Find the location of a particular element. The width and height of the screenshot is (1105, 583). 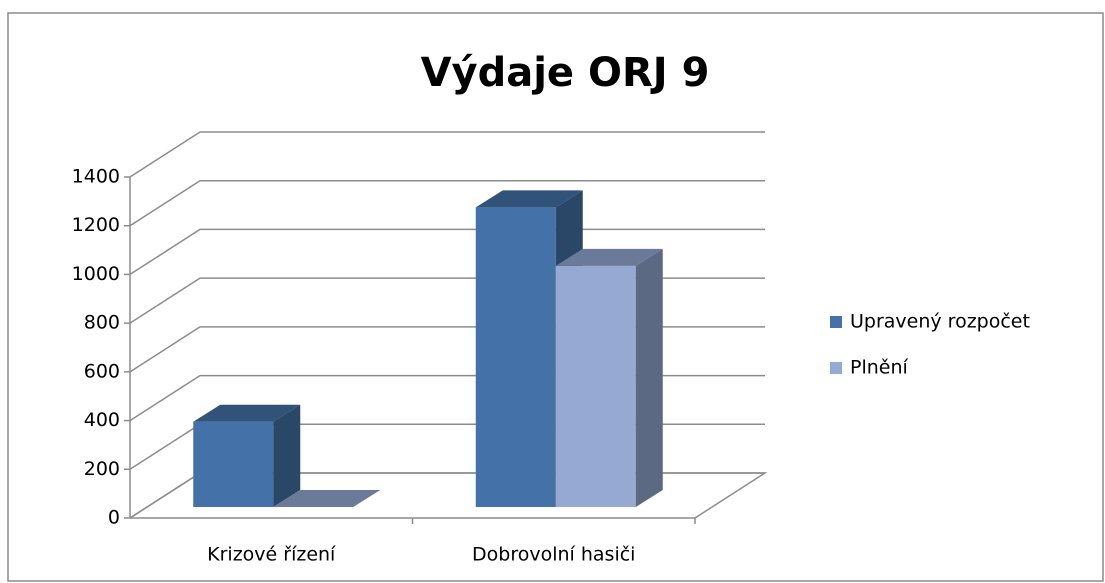

y-tick-label: 600 is located at coordinates (102, 371).